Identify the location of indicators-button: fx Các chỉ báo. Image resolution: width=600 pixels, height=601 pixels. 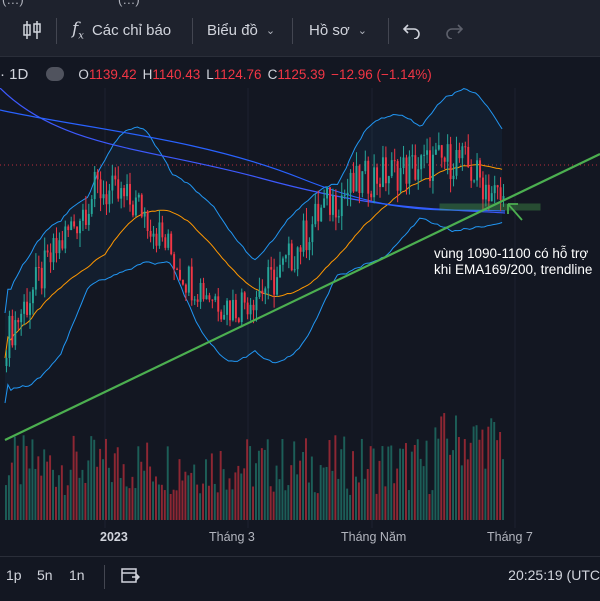
(121, 30).